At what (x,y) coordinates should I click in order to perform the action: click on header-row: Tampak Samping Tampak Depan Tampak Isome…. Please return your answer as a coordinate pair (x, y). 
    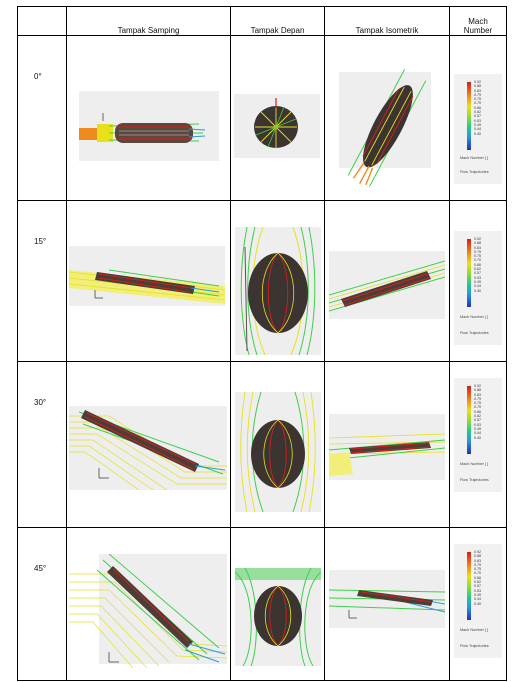
    Looking at the image, I should click on (262, 21).